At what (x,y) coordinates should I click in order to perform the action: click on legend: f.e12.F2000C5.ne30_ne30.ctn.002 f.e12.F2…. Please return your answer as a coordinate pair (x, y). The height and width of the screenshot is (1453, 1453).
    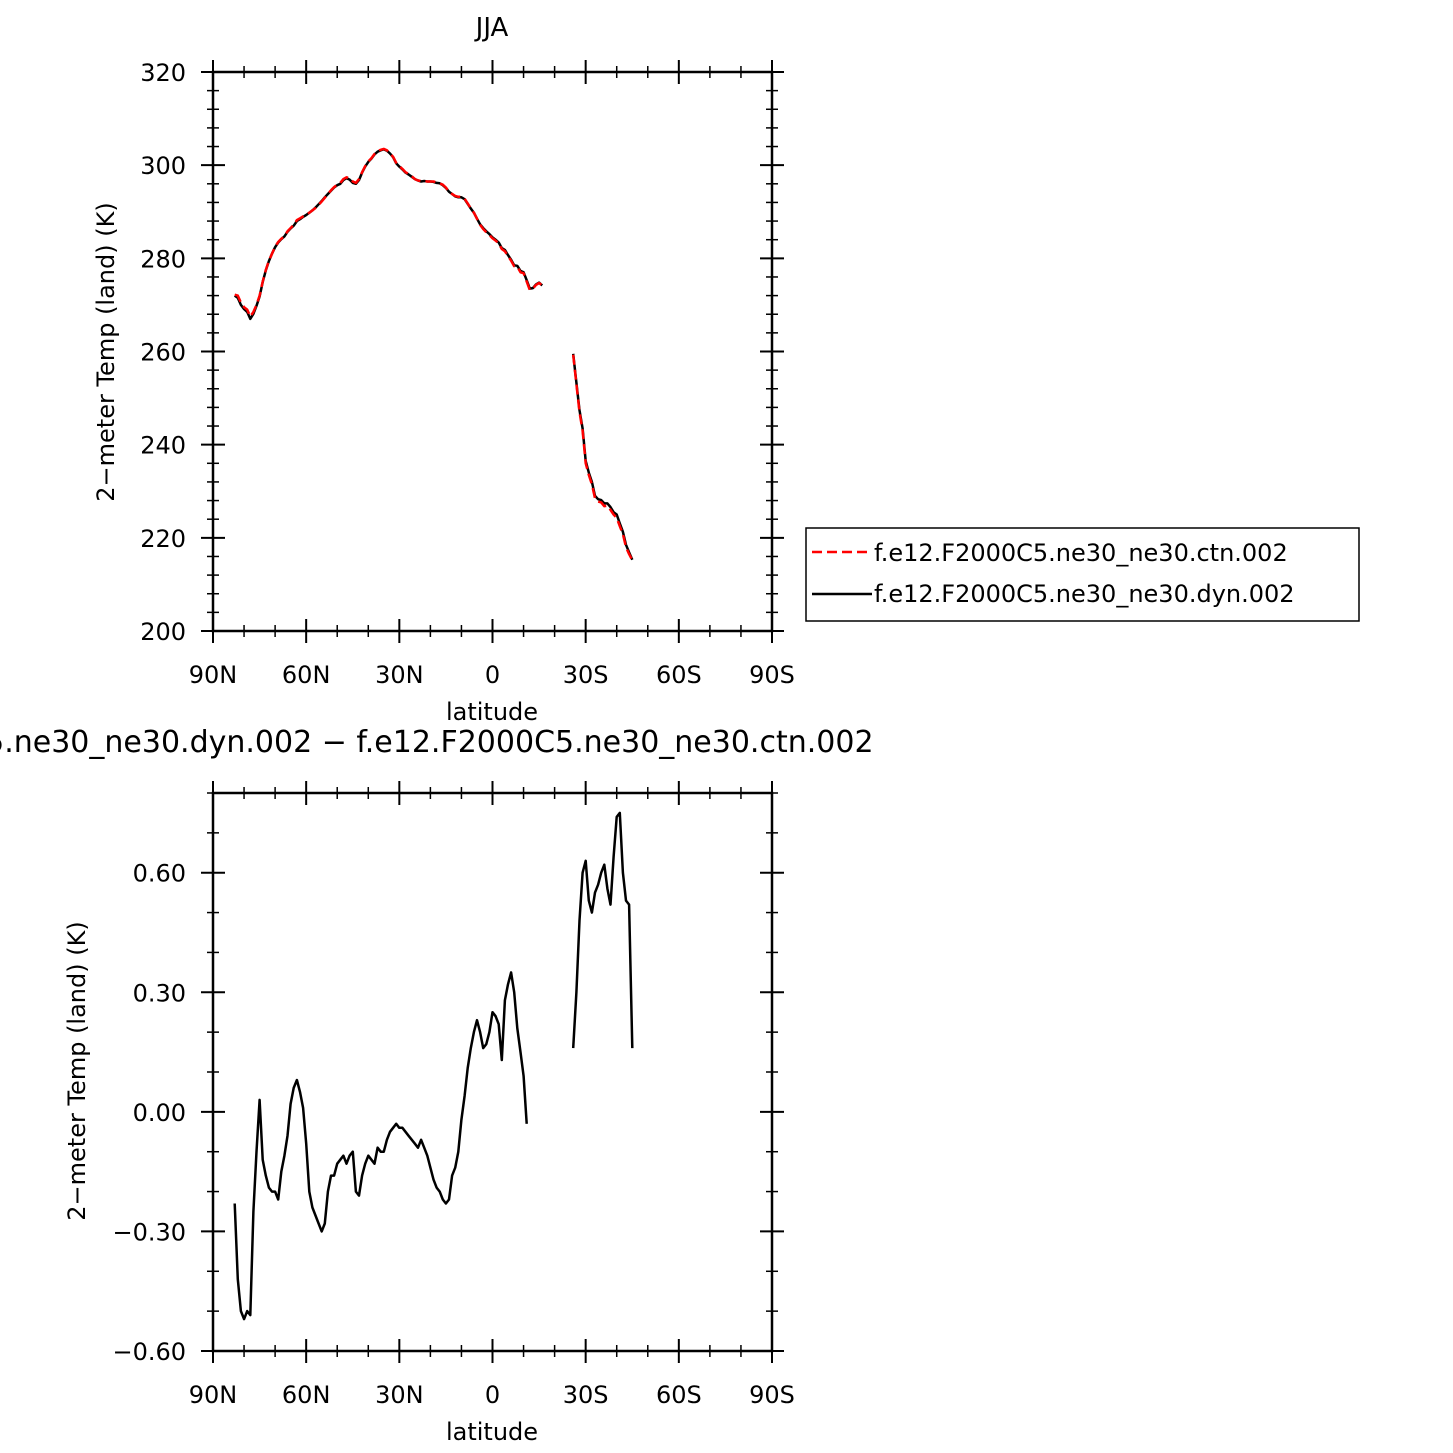
    Looking at the image, I should click on (1082, 574).